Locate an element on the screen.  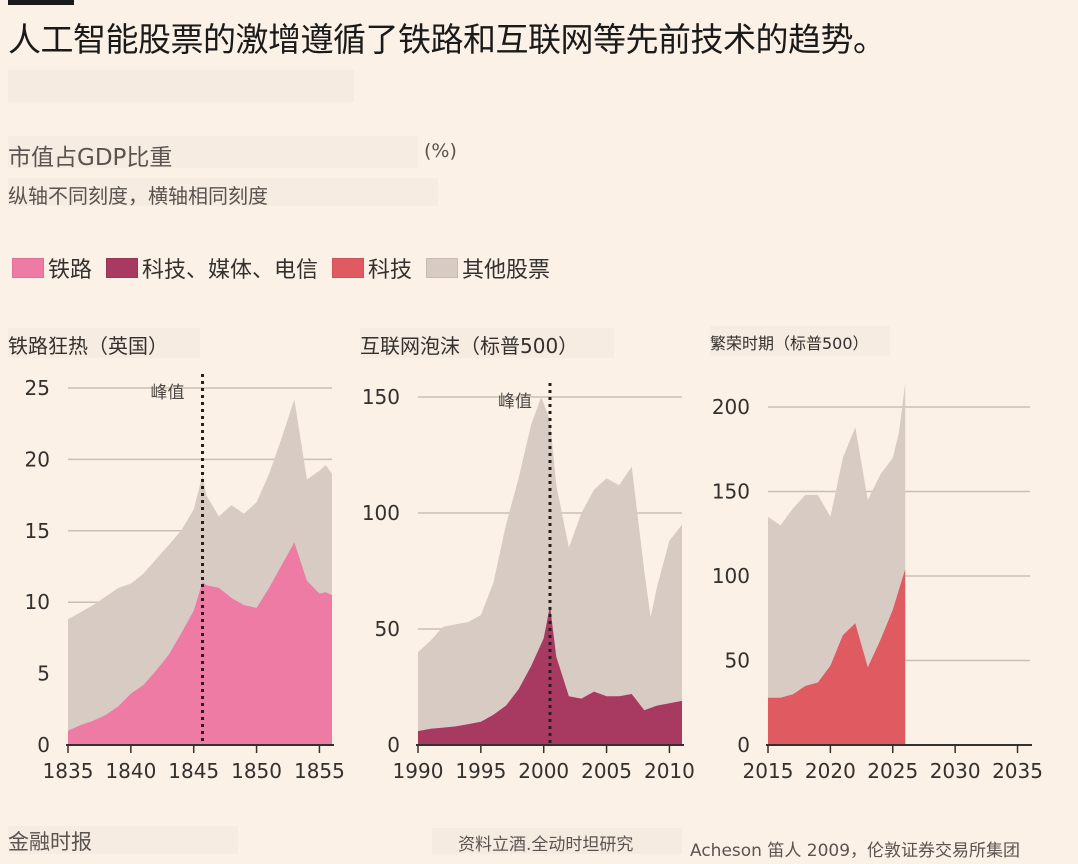
y-tick-label-2-1: 50 is located at coordinates (737, 661).